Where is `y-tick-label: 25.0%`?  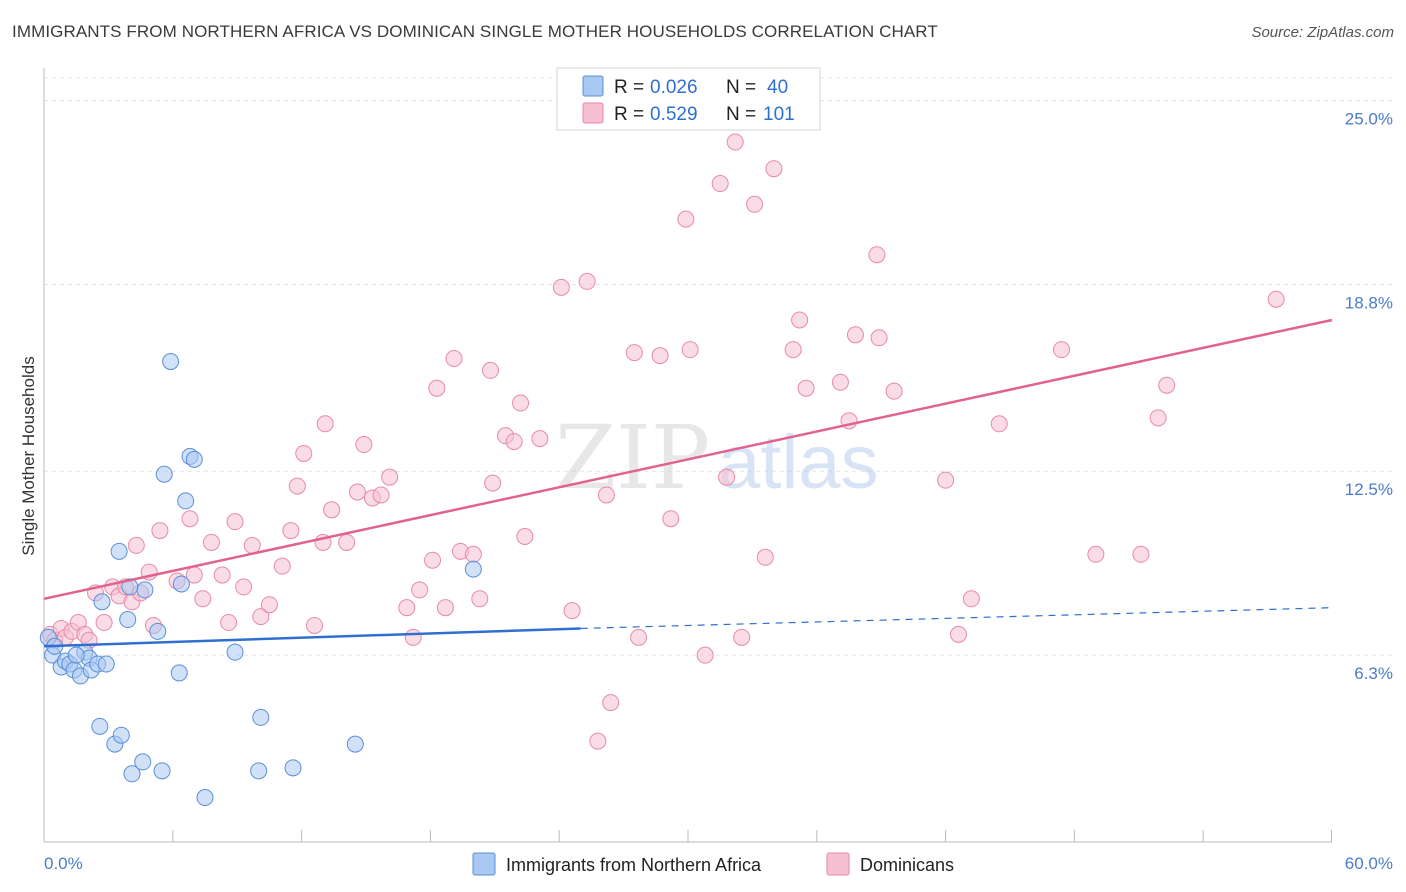
y-tick-label: 25.0% is located at coordinates (1369, 118).